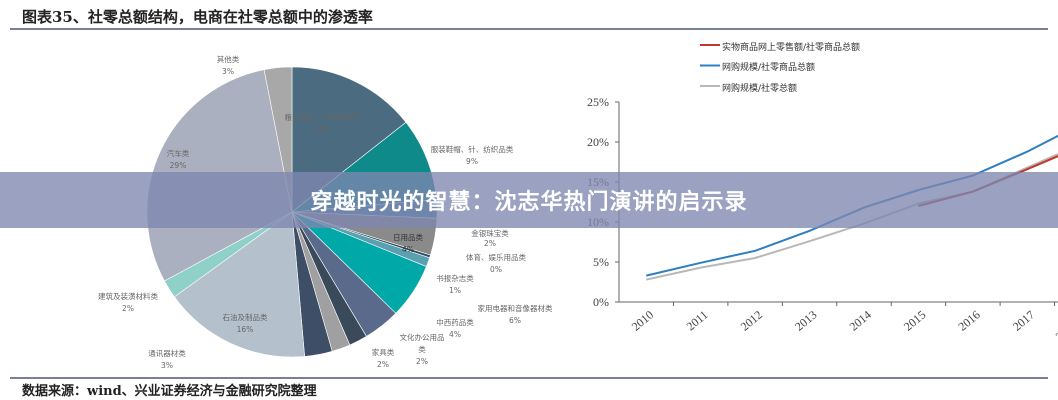 This screenshot has width=1058, height=400. I want to click on headline-banner: 穿越时光的智慧：沈志华热门演讲的启示录, so click(529, 200).